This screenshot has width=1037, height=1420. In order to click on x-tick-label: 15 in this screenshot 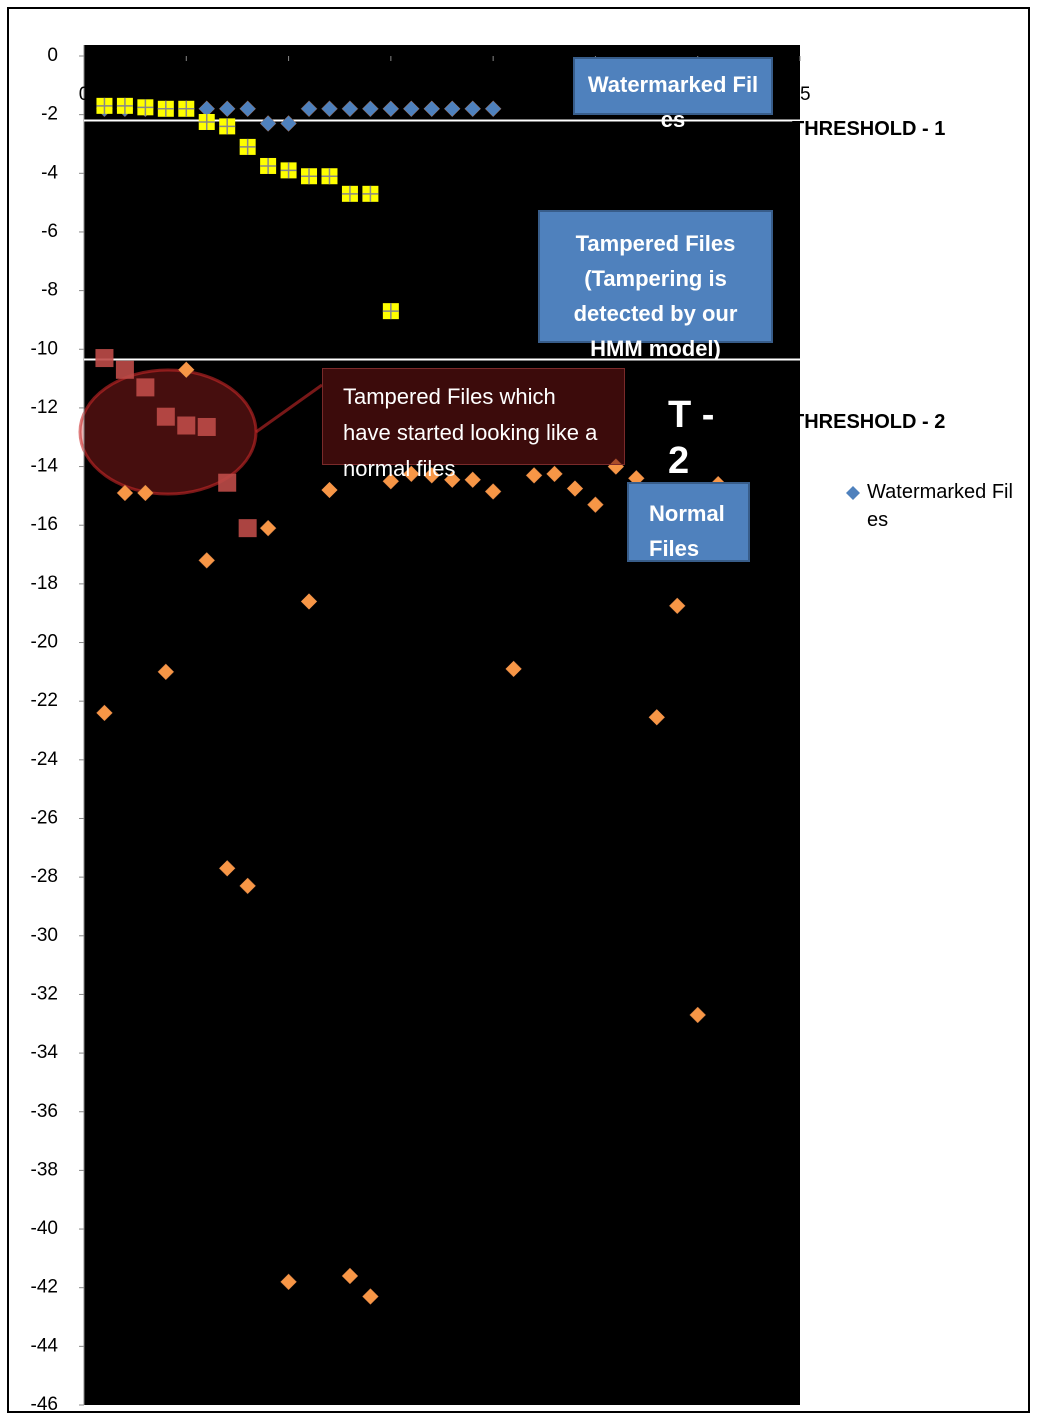, I will do `click(390, 94)`.